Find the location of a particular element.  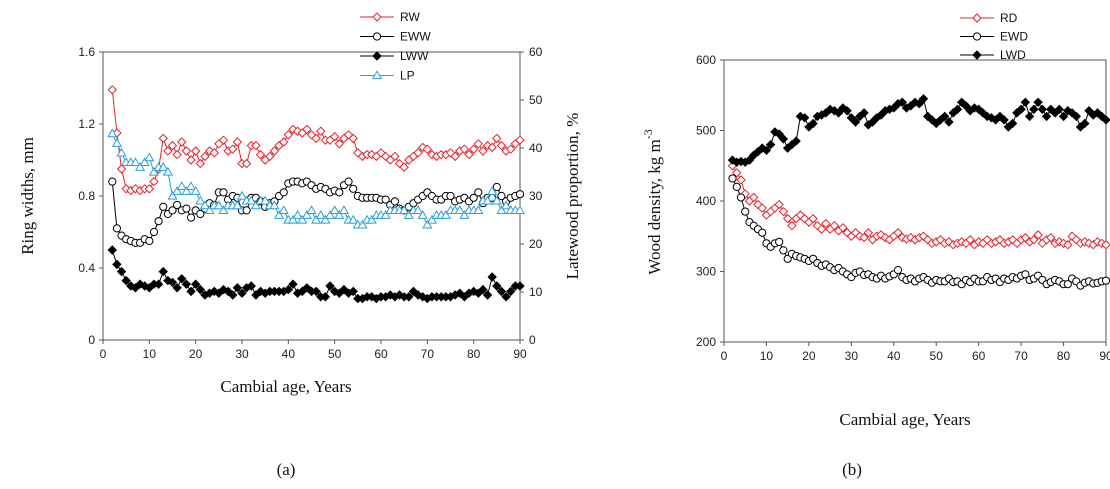

y2-tick-label: 40 is located at coordinates (536, 148).